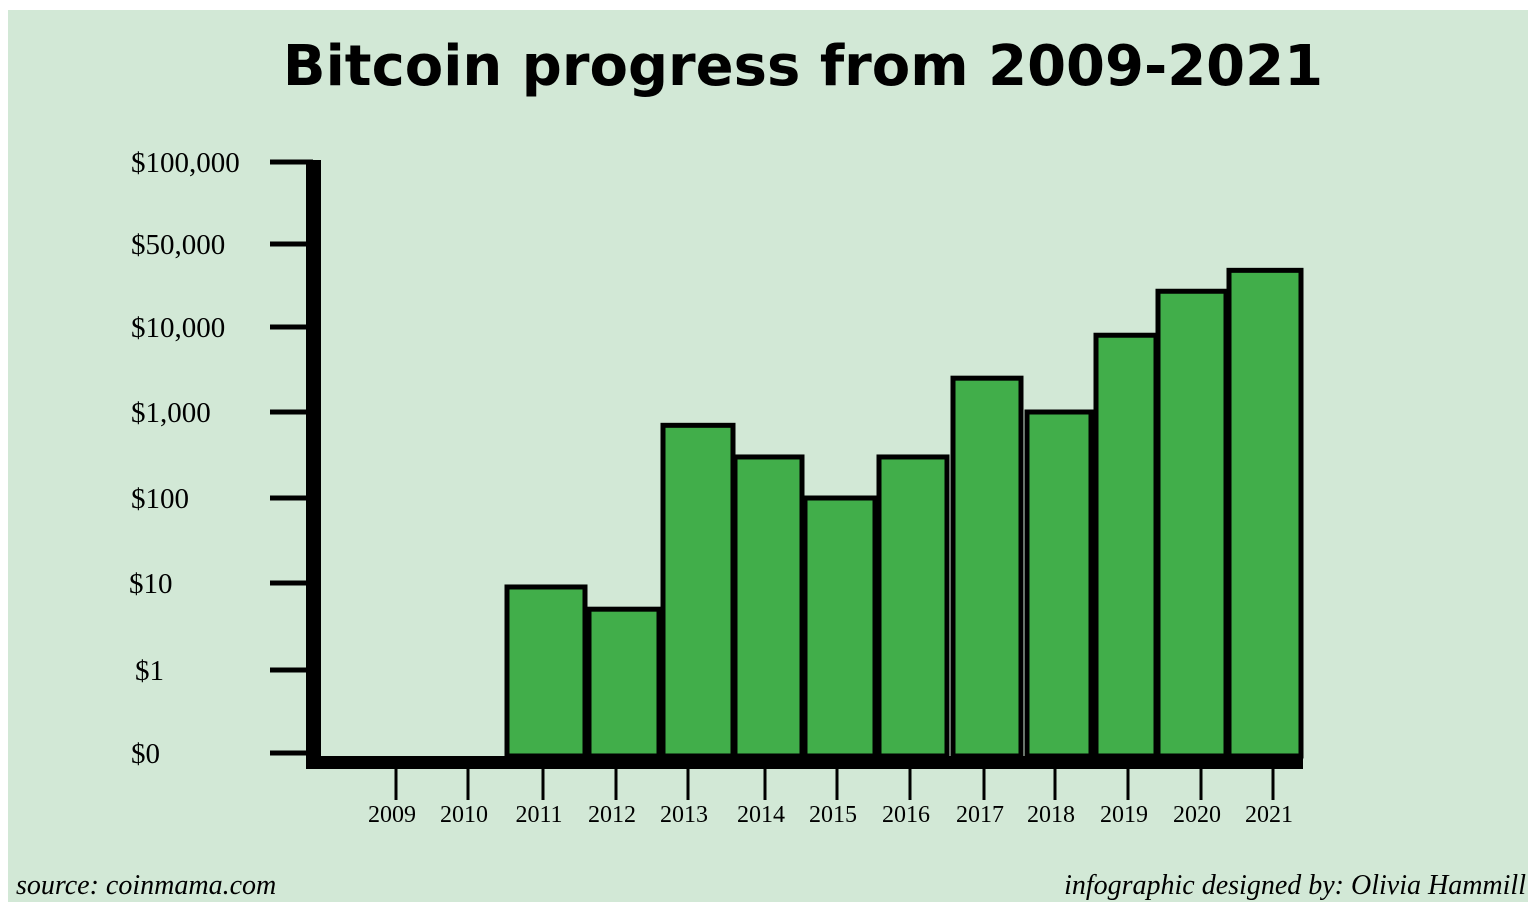  Describe the element at coordinates (145, 754) in the screenshot. I see `y-tick-label-0: $0` at that location.